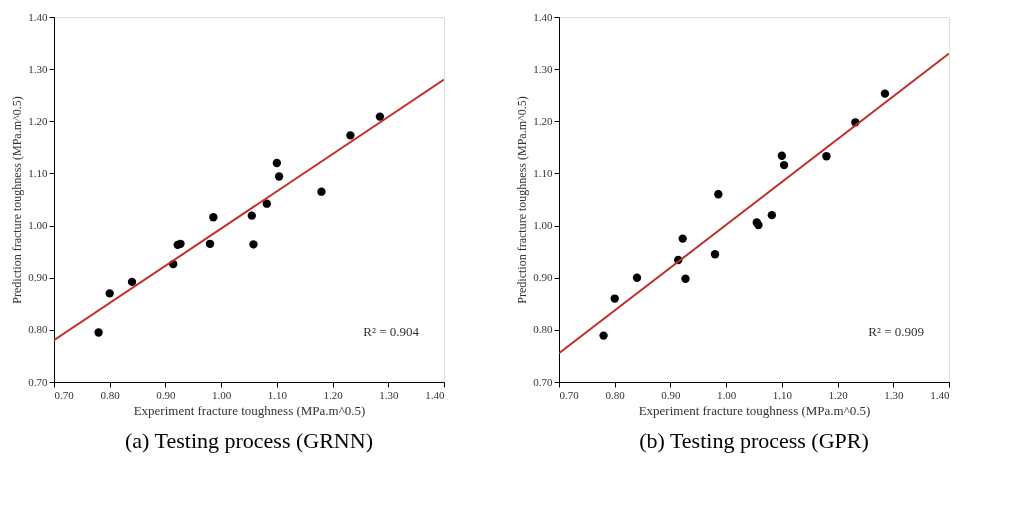  What do you see at coordinates (896, 331) in the screenshot?
I see `annotation: R² = 0.909` at bounding box center [896, 331].